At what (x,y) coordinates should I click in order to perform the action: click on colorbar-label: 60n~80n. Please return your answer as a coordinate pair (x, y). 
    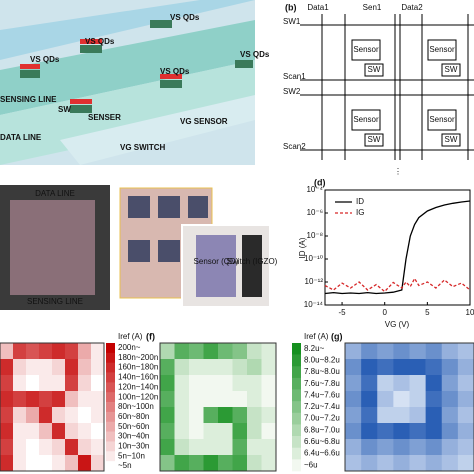
    Looking at the image, I should click on (133, 416).